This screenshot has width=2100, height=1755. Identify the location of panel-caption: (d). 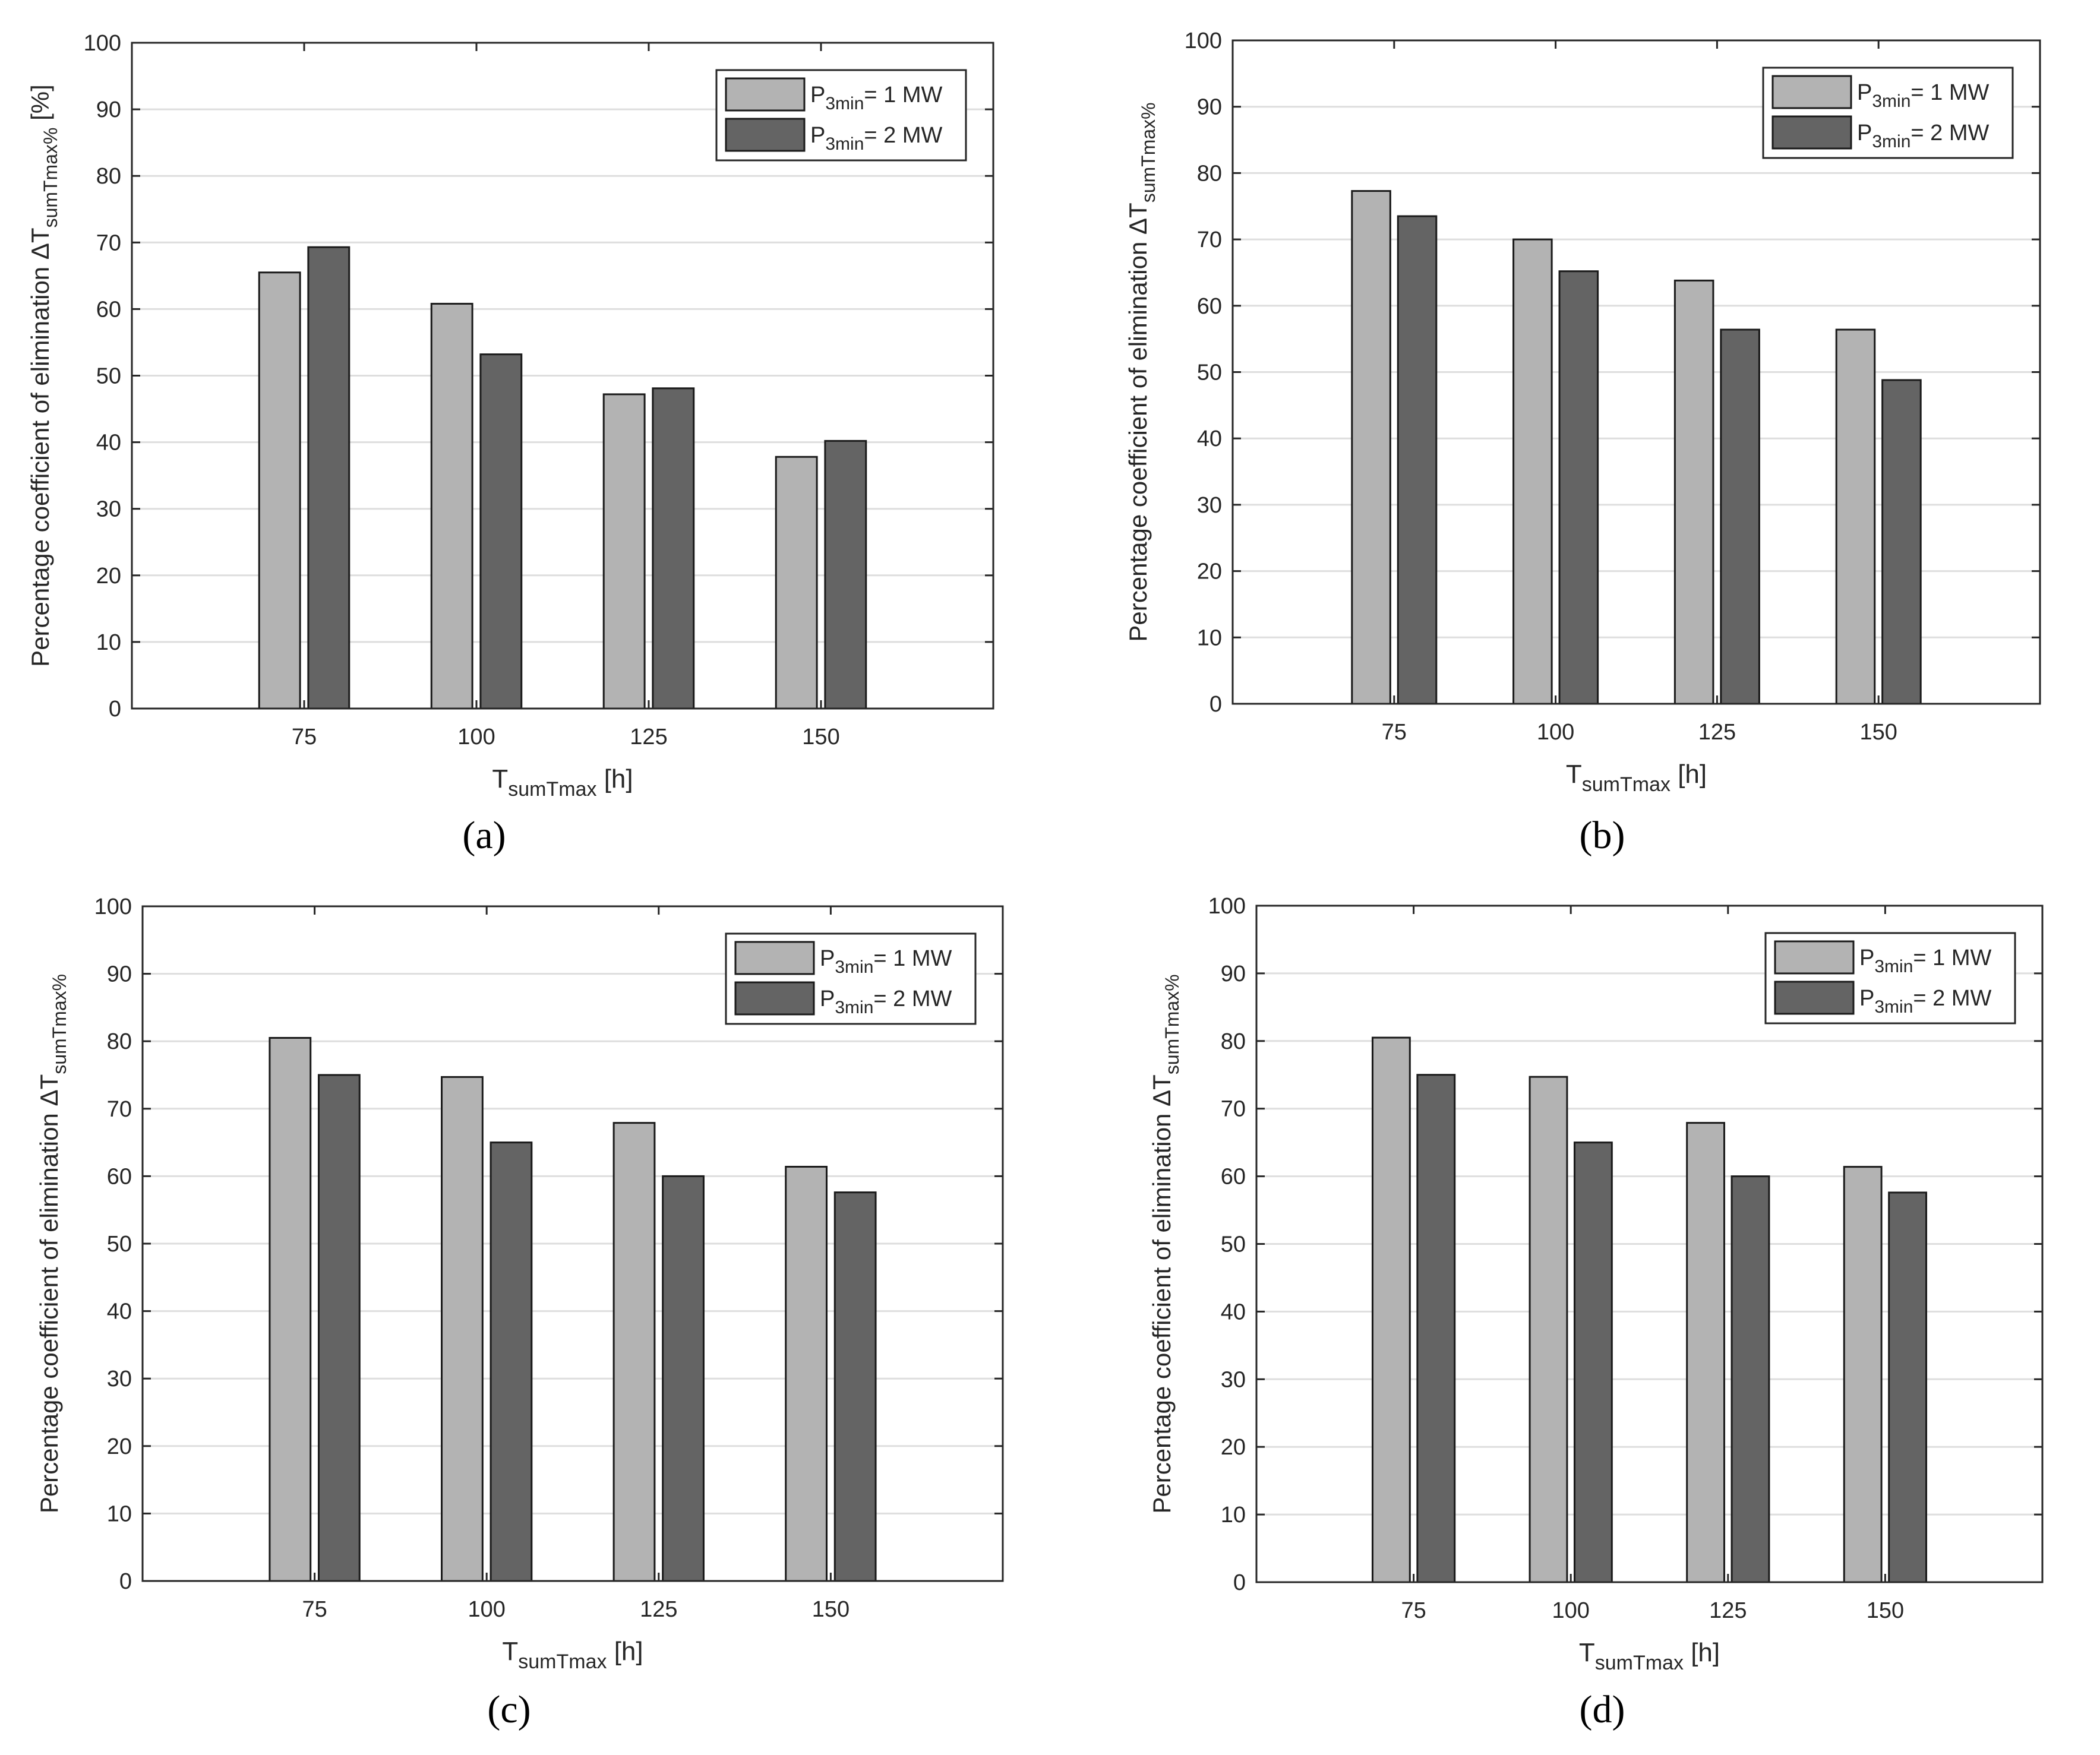
(1602, 1709).